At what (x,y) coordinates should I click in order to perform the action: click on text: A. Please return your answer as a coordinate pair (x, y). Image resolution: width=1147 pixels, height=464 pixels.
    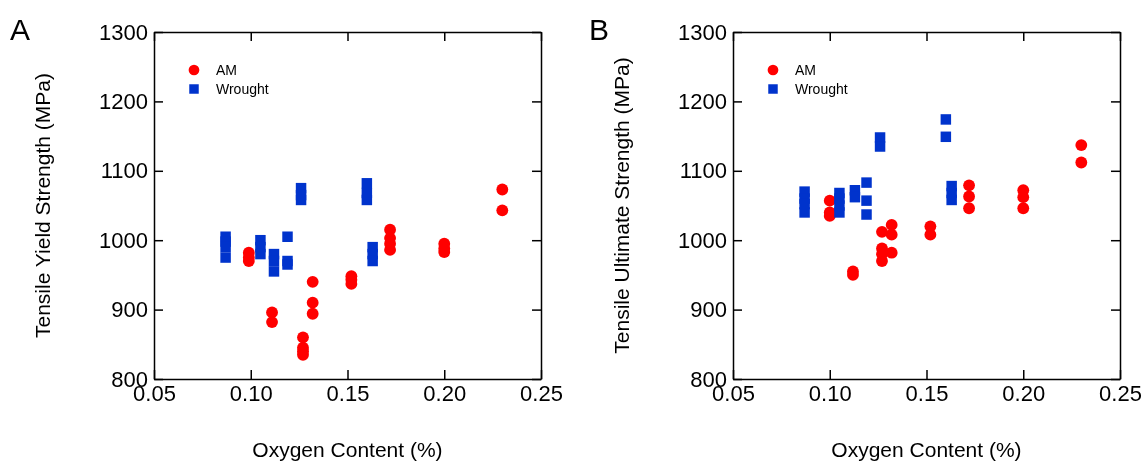
    Looking at the image, I should click on (20, 29).